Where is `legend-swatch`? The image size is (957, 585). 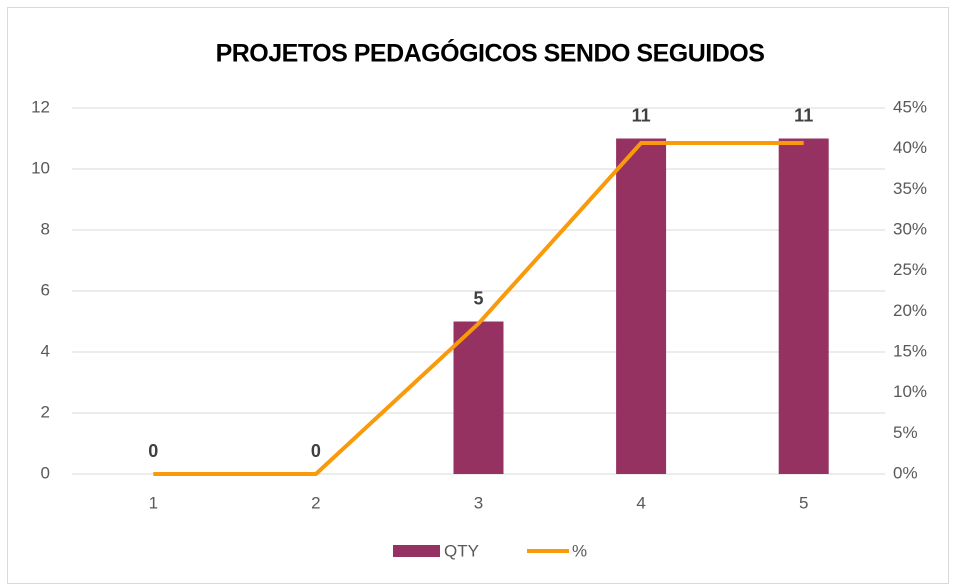
legend-swatch is located at coordinates (416, 551).